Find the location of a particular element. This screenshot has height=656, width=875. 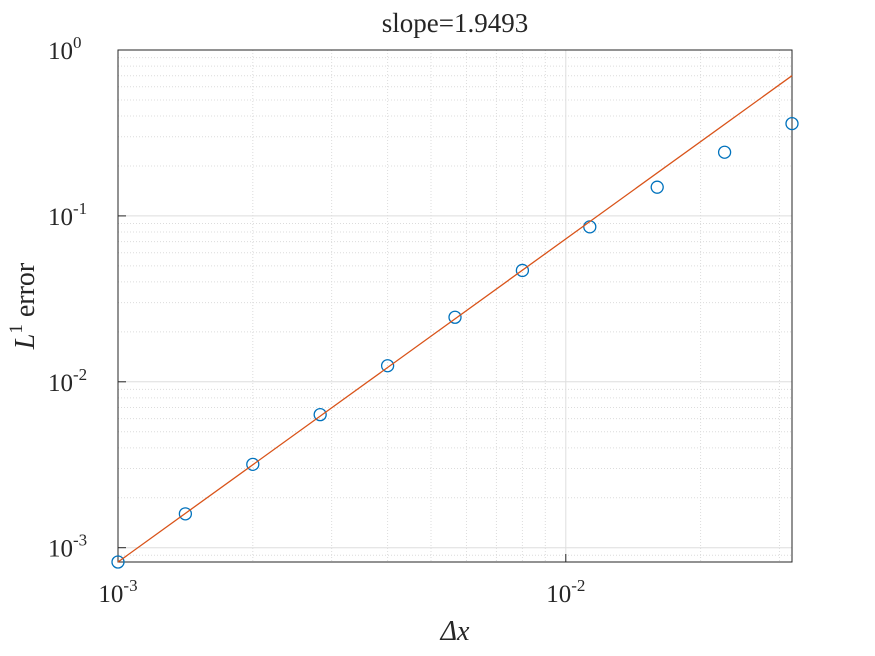

y-label-base: L is located at coordinates (25, 342).